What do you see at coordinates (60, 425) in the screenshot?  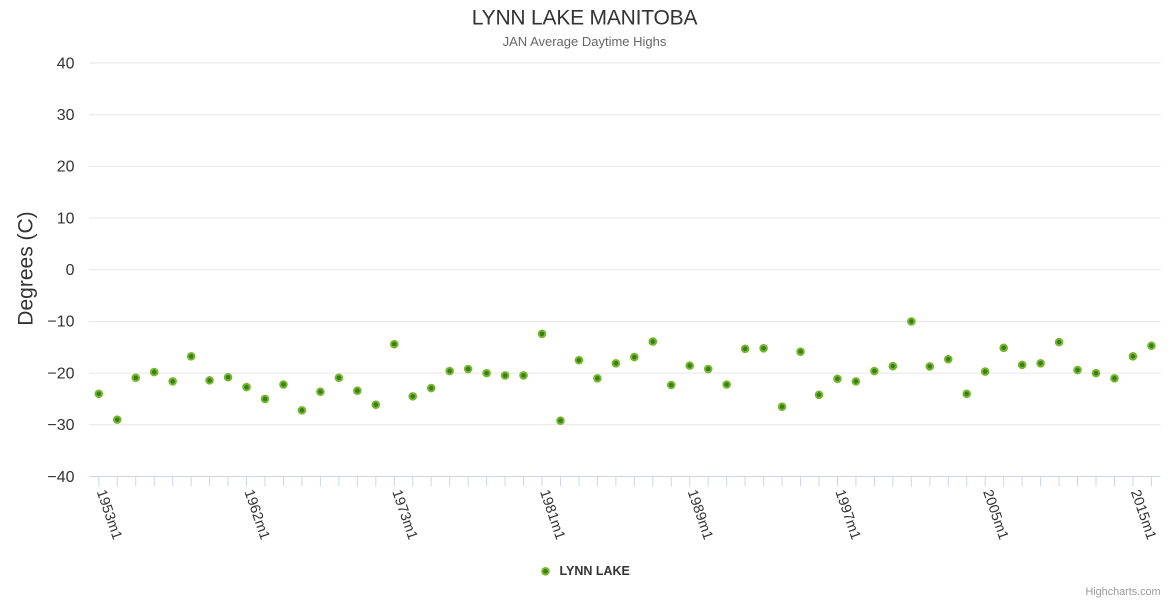 I see `svg-text: −30` at bounding box center [60, 425].